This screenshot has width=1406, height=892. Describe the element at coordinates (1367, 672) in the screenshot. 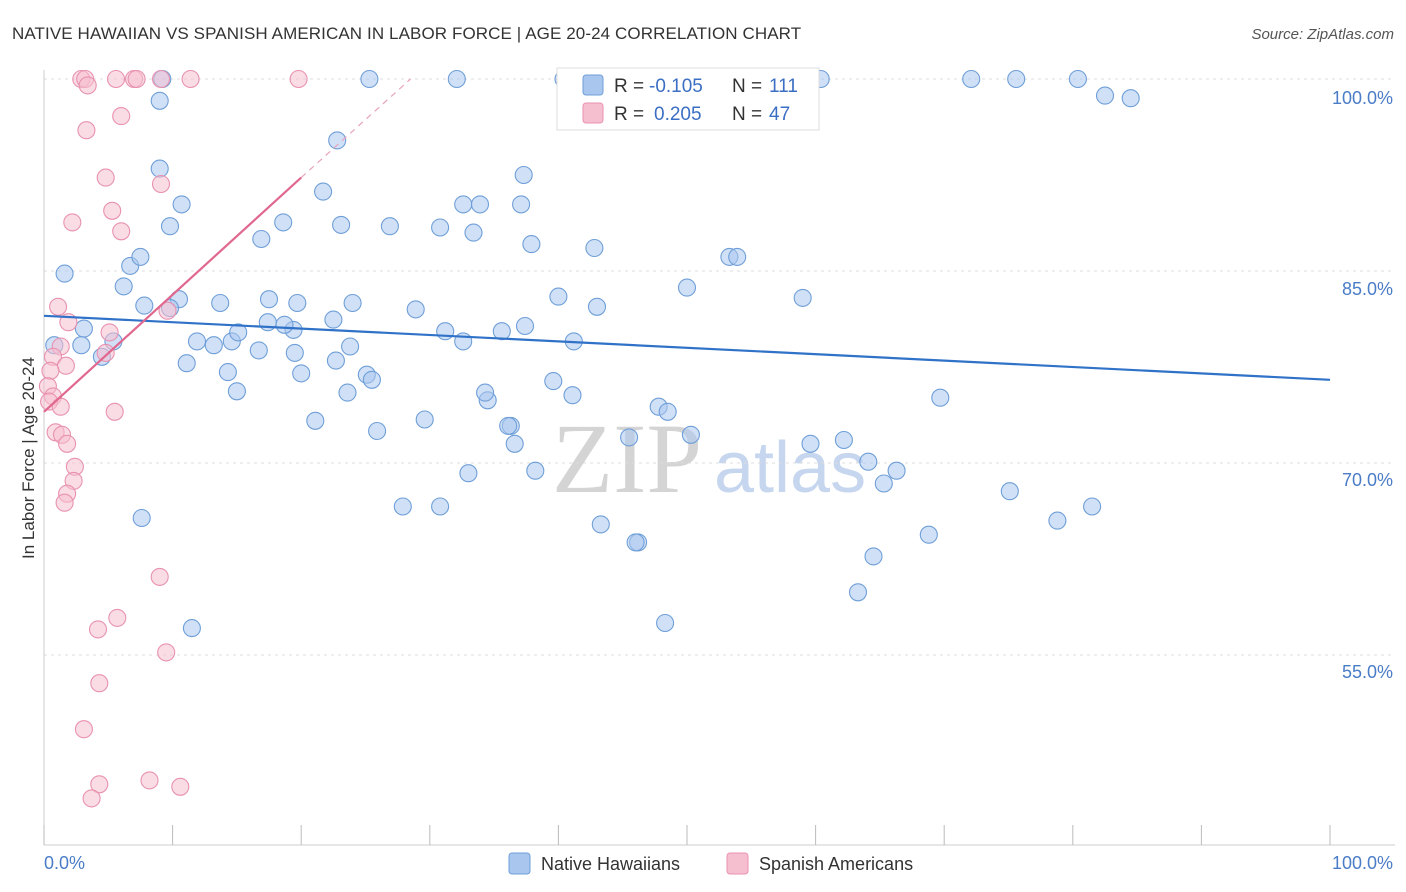

I see `y-tick-label-55: 55.0%` at that location.